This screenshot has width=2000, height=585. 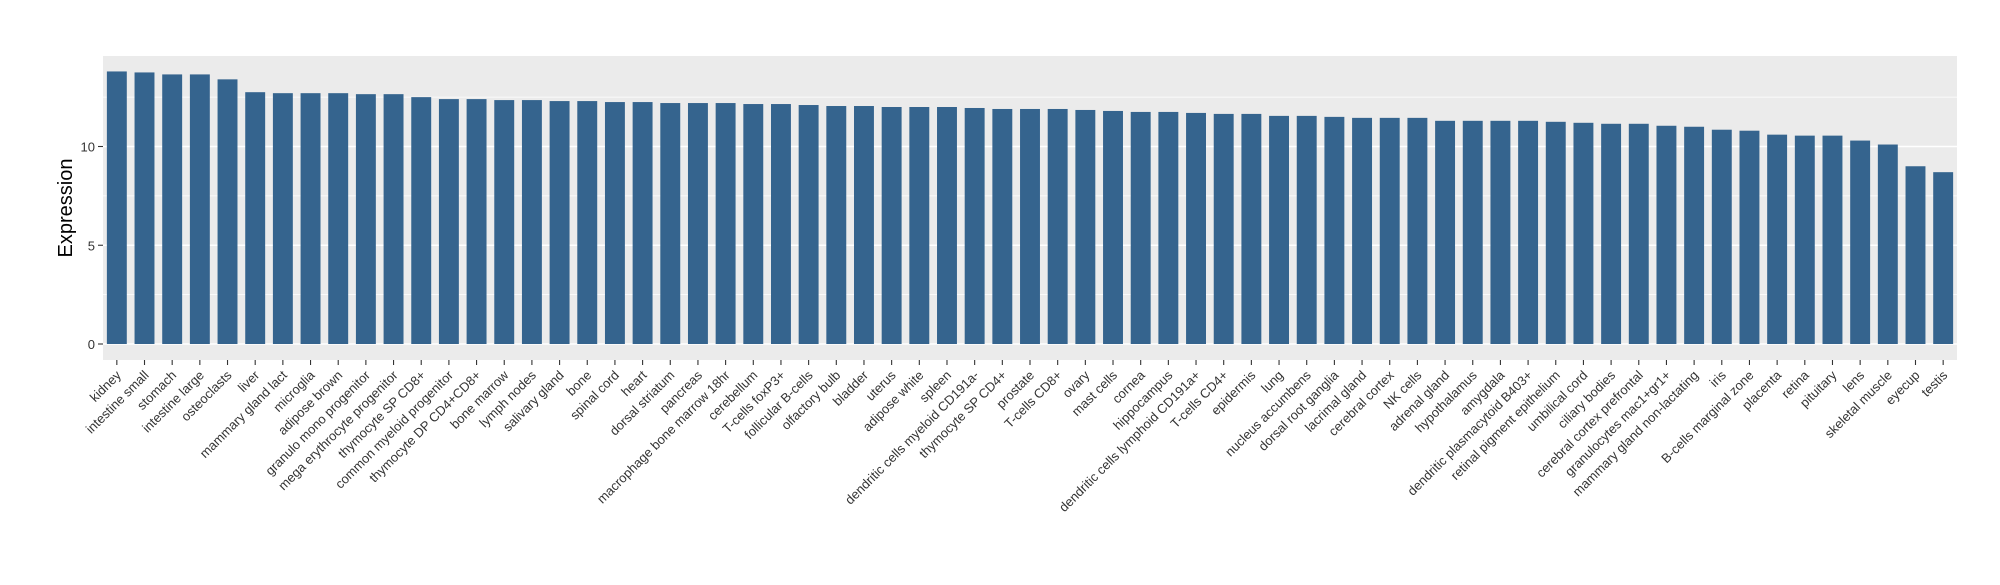 I want to click on y-tick-label: 0, so click(x=91, y=344).